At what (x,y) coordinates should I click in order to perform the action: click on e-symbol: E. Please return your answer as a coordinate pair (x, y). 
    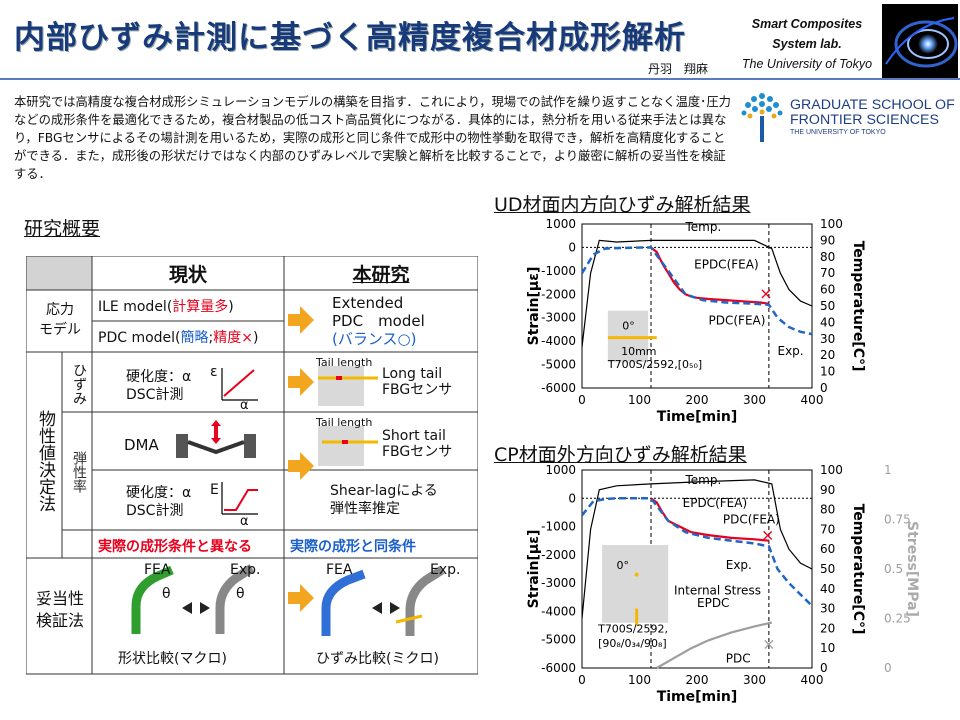
    Looking at the image, I should click on (214, 490).